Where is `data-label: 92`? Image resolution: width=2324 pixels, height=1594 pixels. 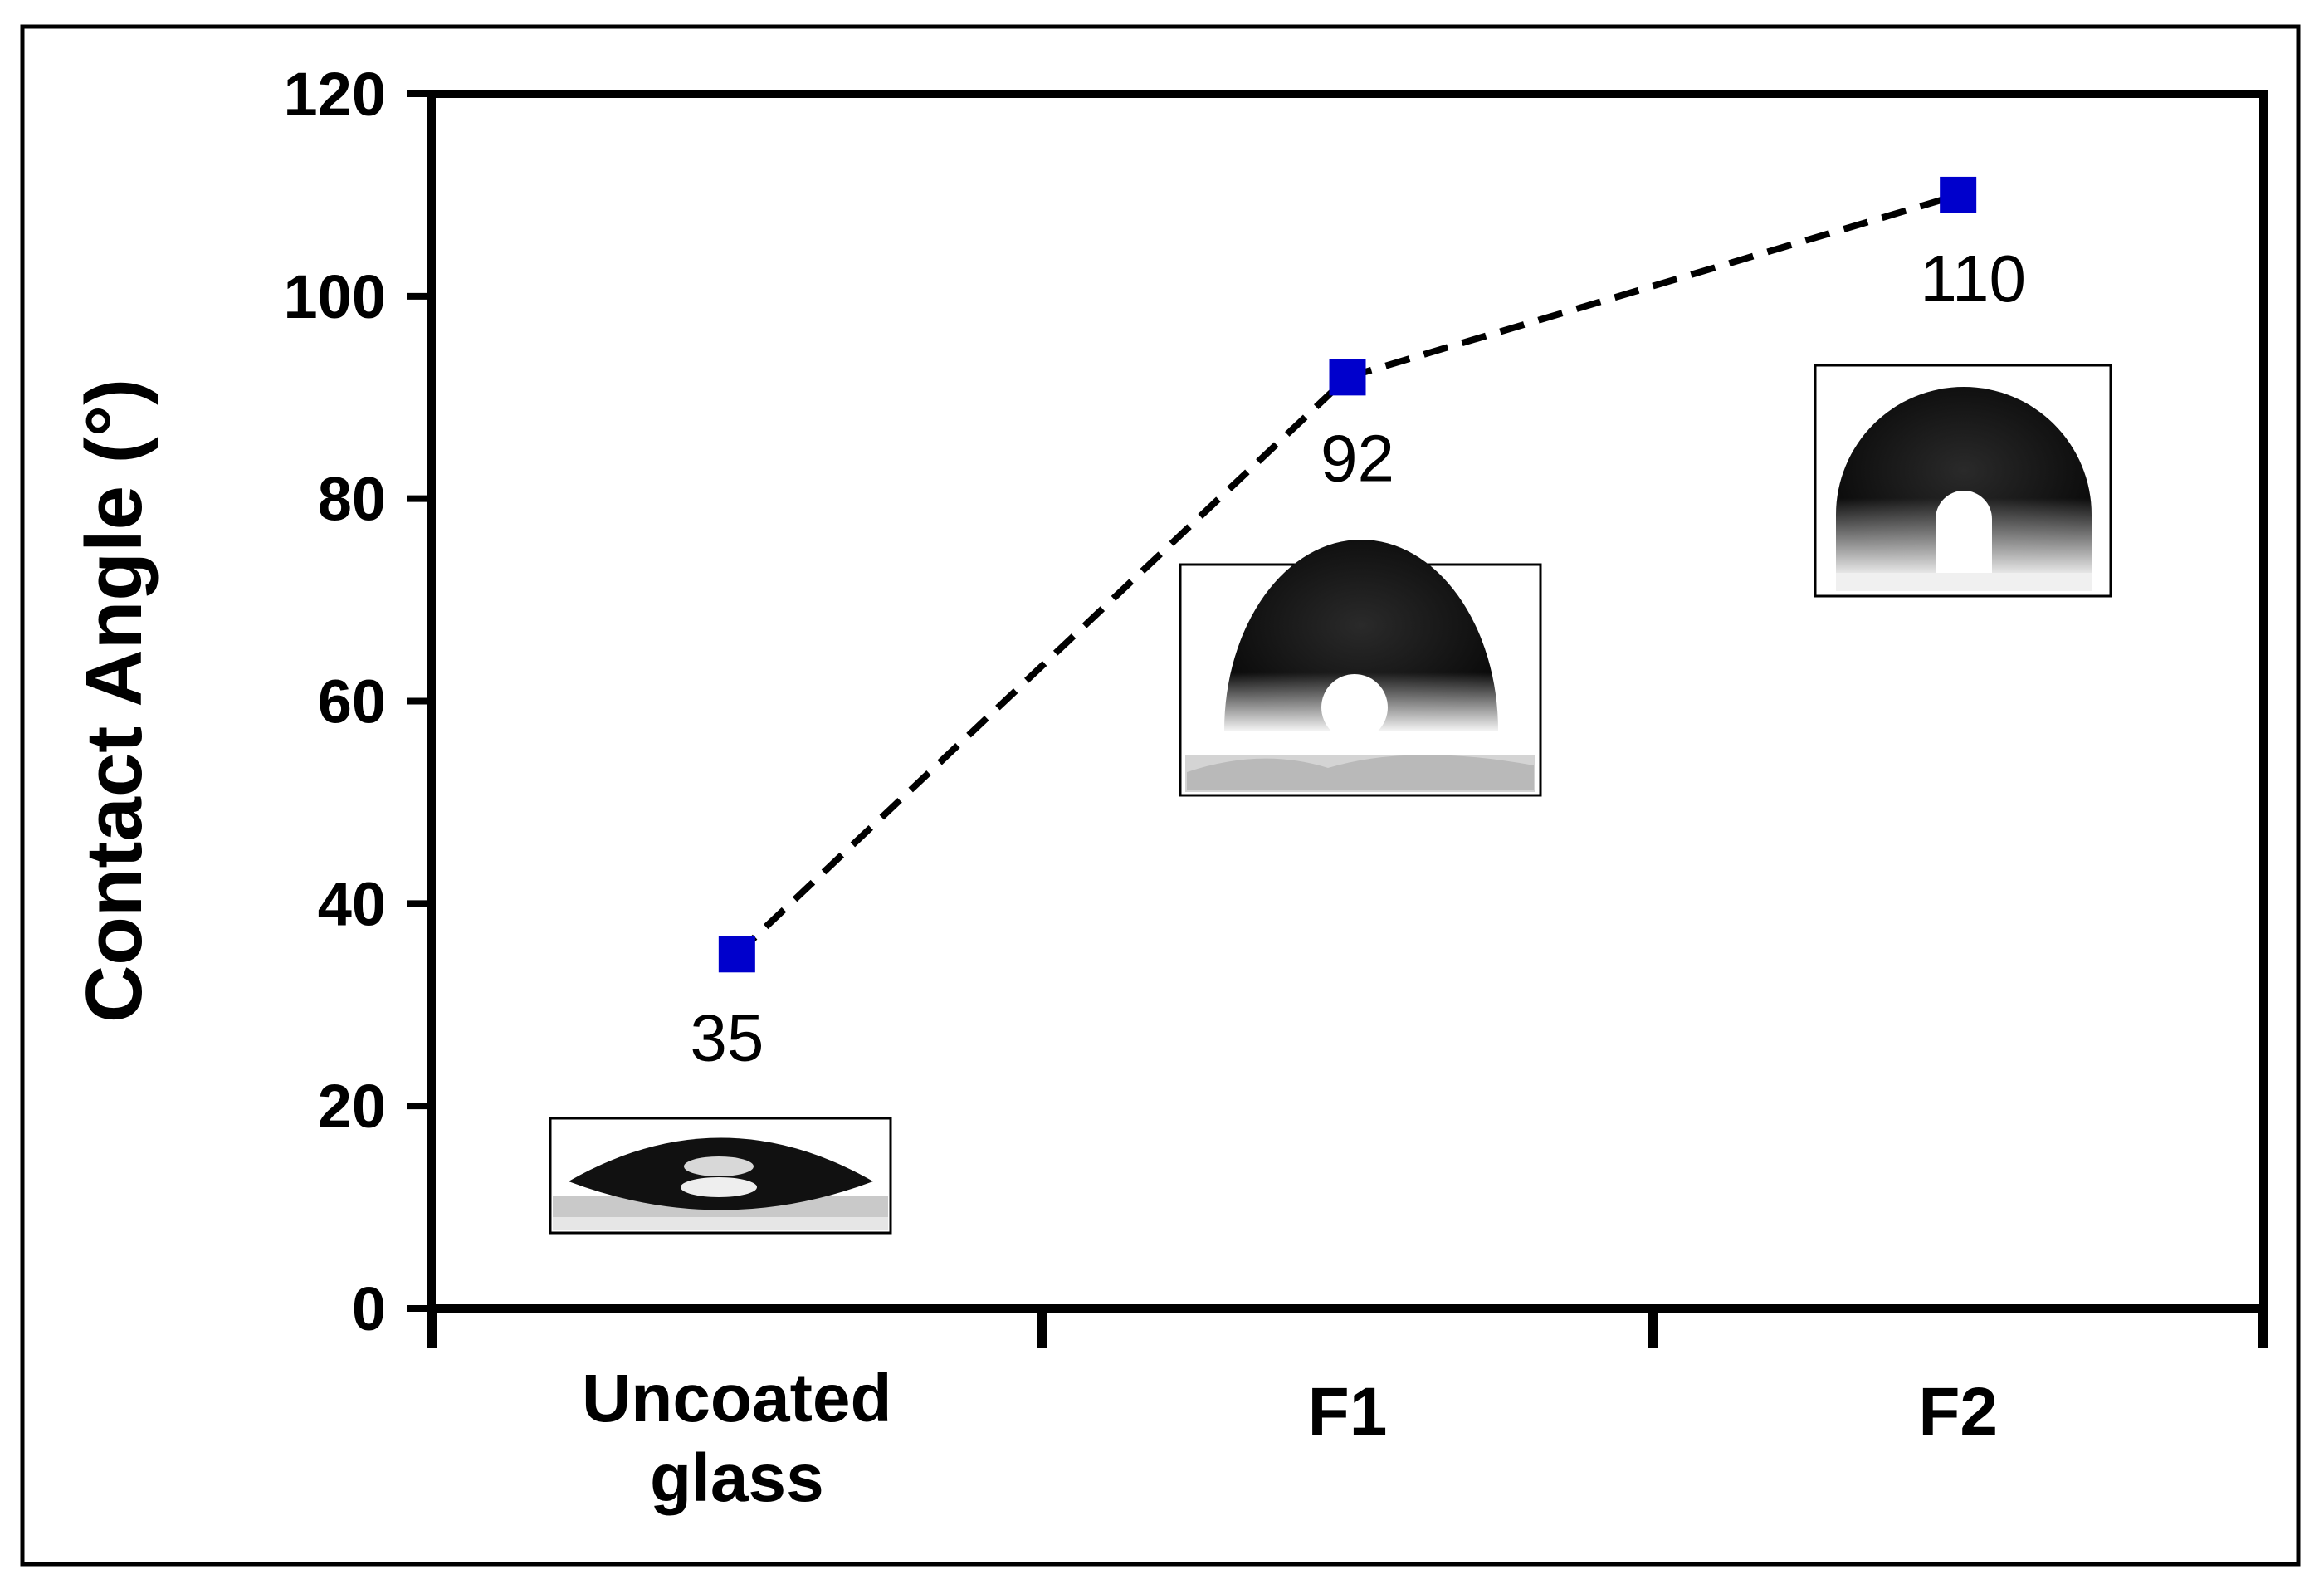 data-label: 92 is located at coordinates (1358, 458).